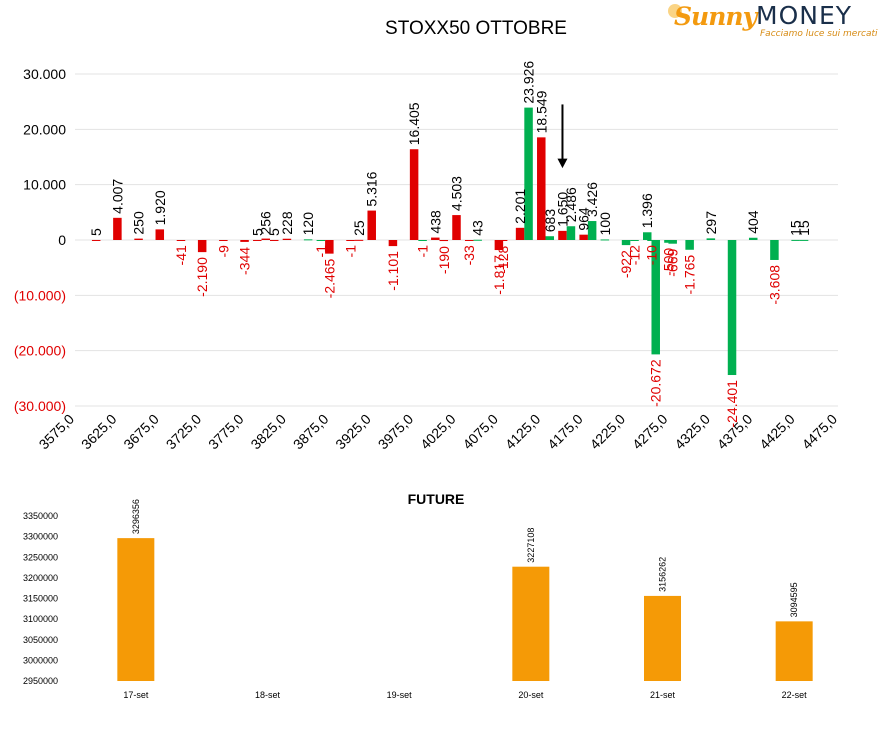 This screenshot has width=884, height=730. Describe the element at coordinates (469, 255) in the screenshot. I see `data-label: -33` at that location.